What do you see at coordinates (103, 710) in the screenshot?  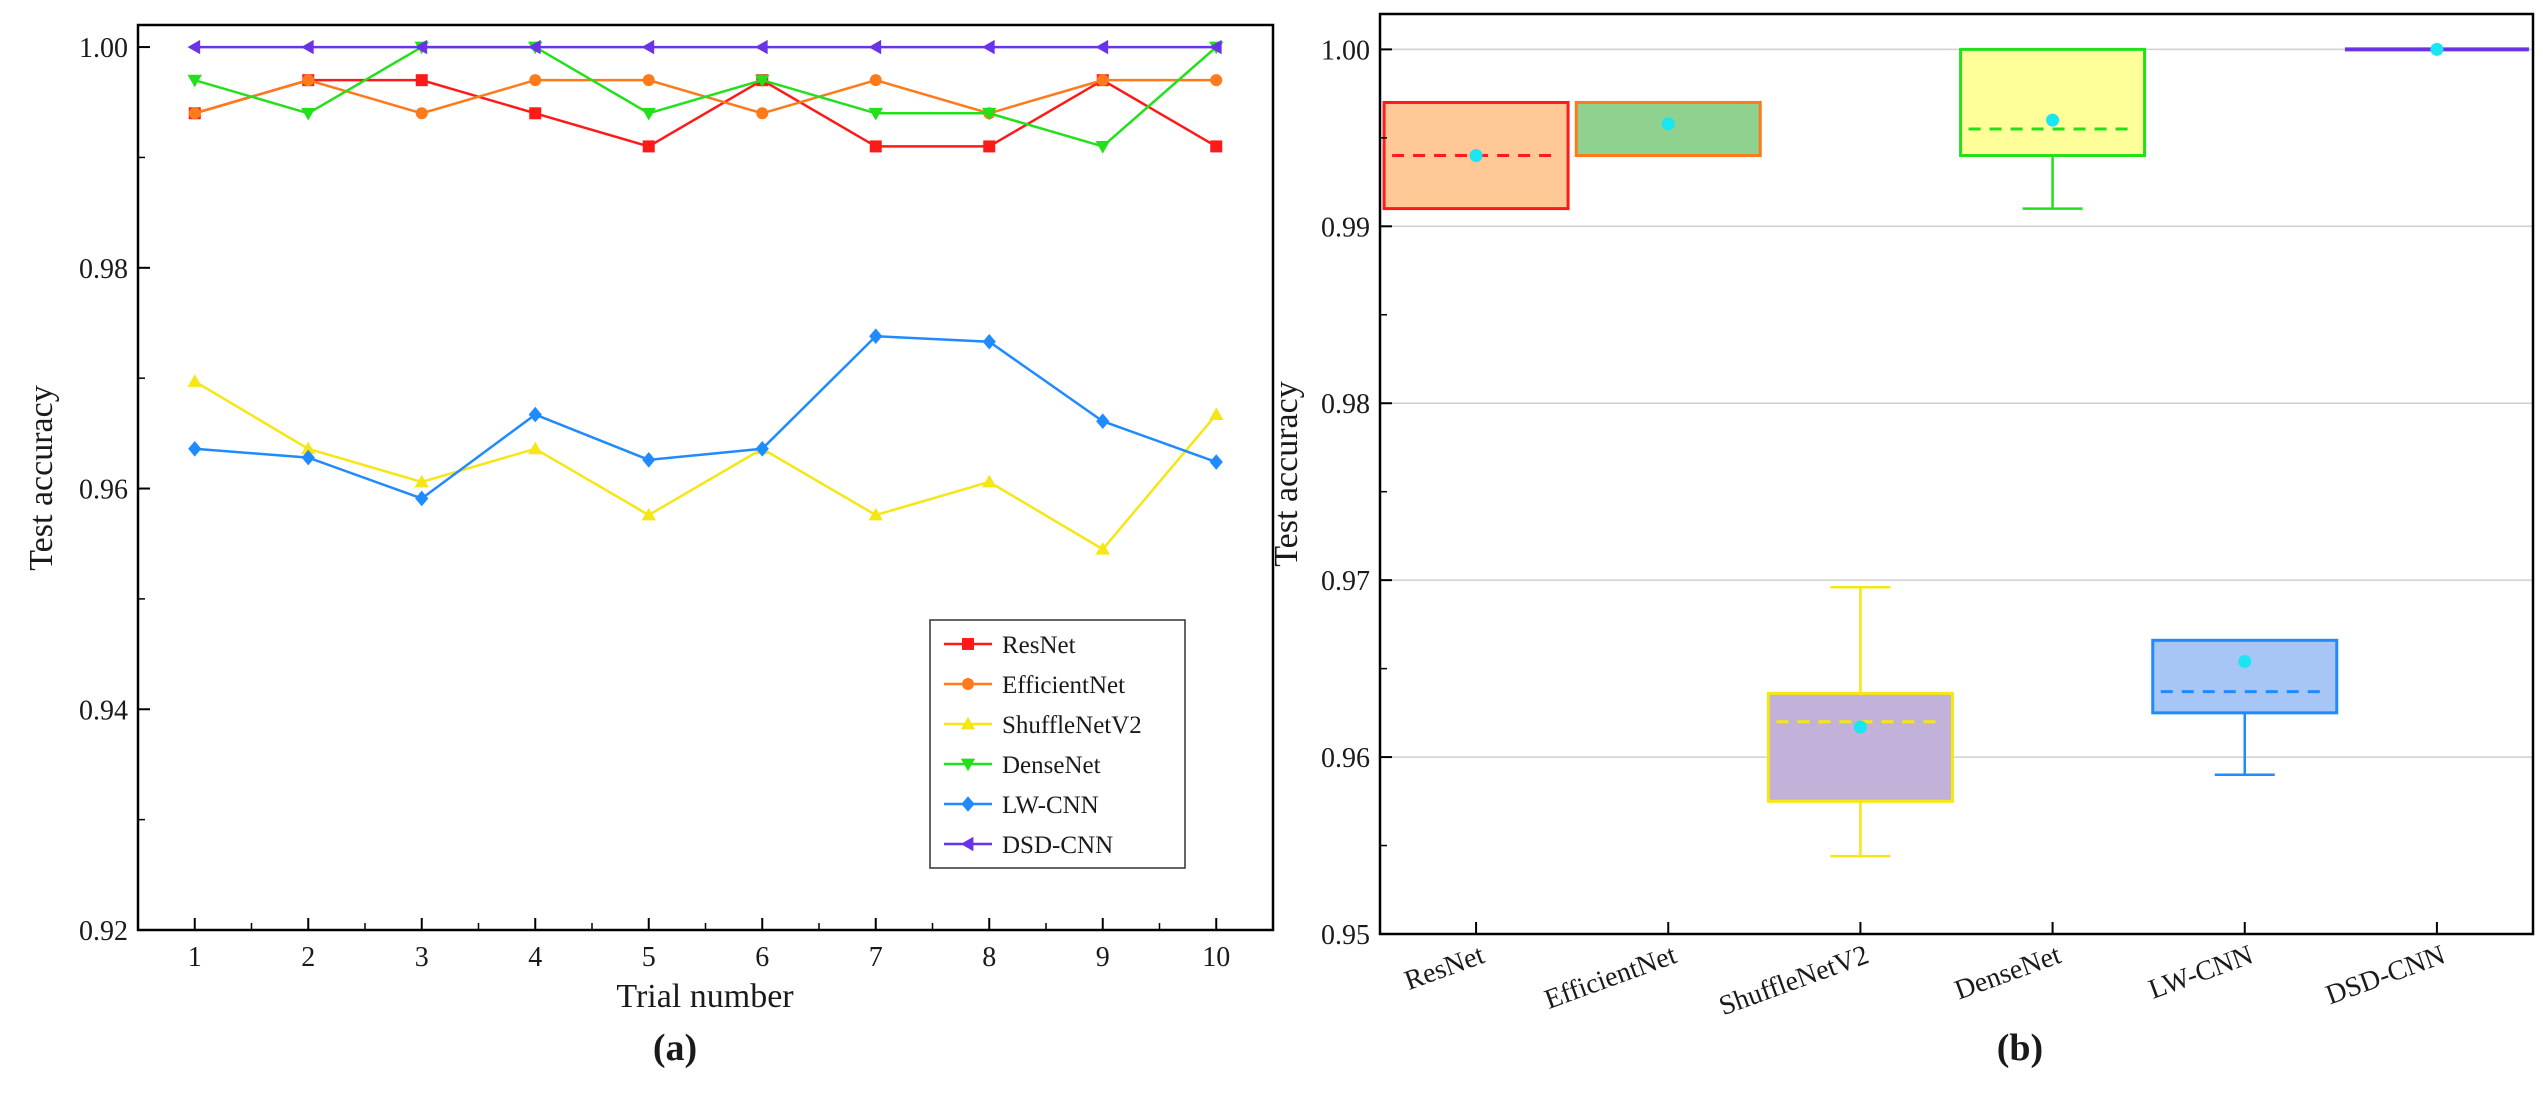 I see `y-tick-label-a: 0.94` at bounding box center [103, 710].